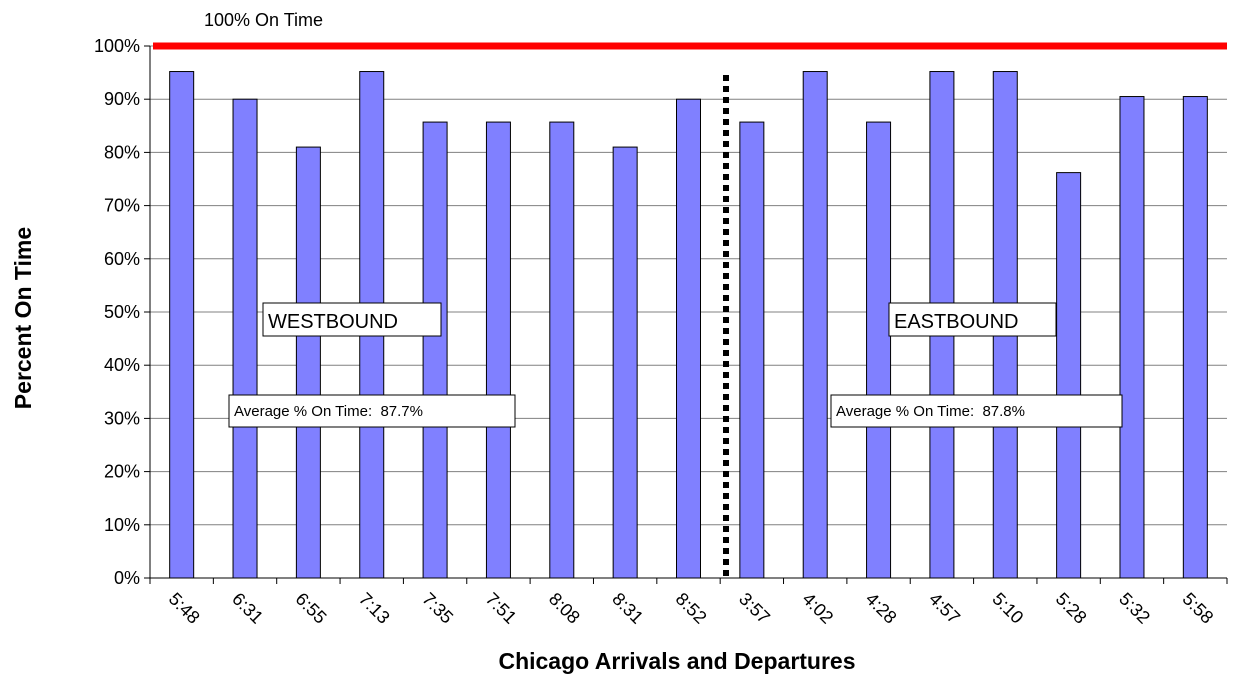  I want to click on x-tick-label: 6:31, so click(247, 608).